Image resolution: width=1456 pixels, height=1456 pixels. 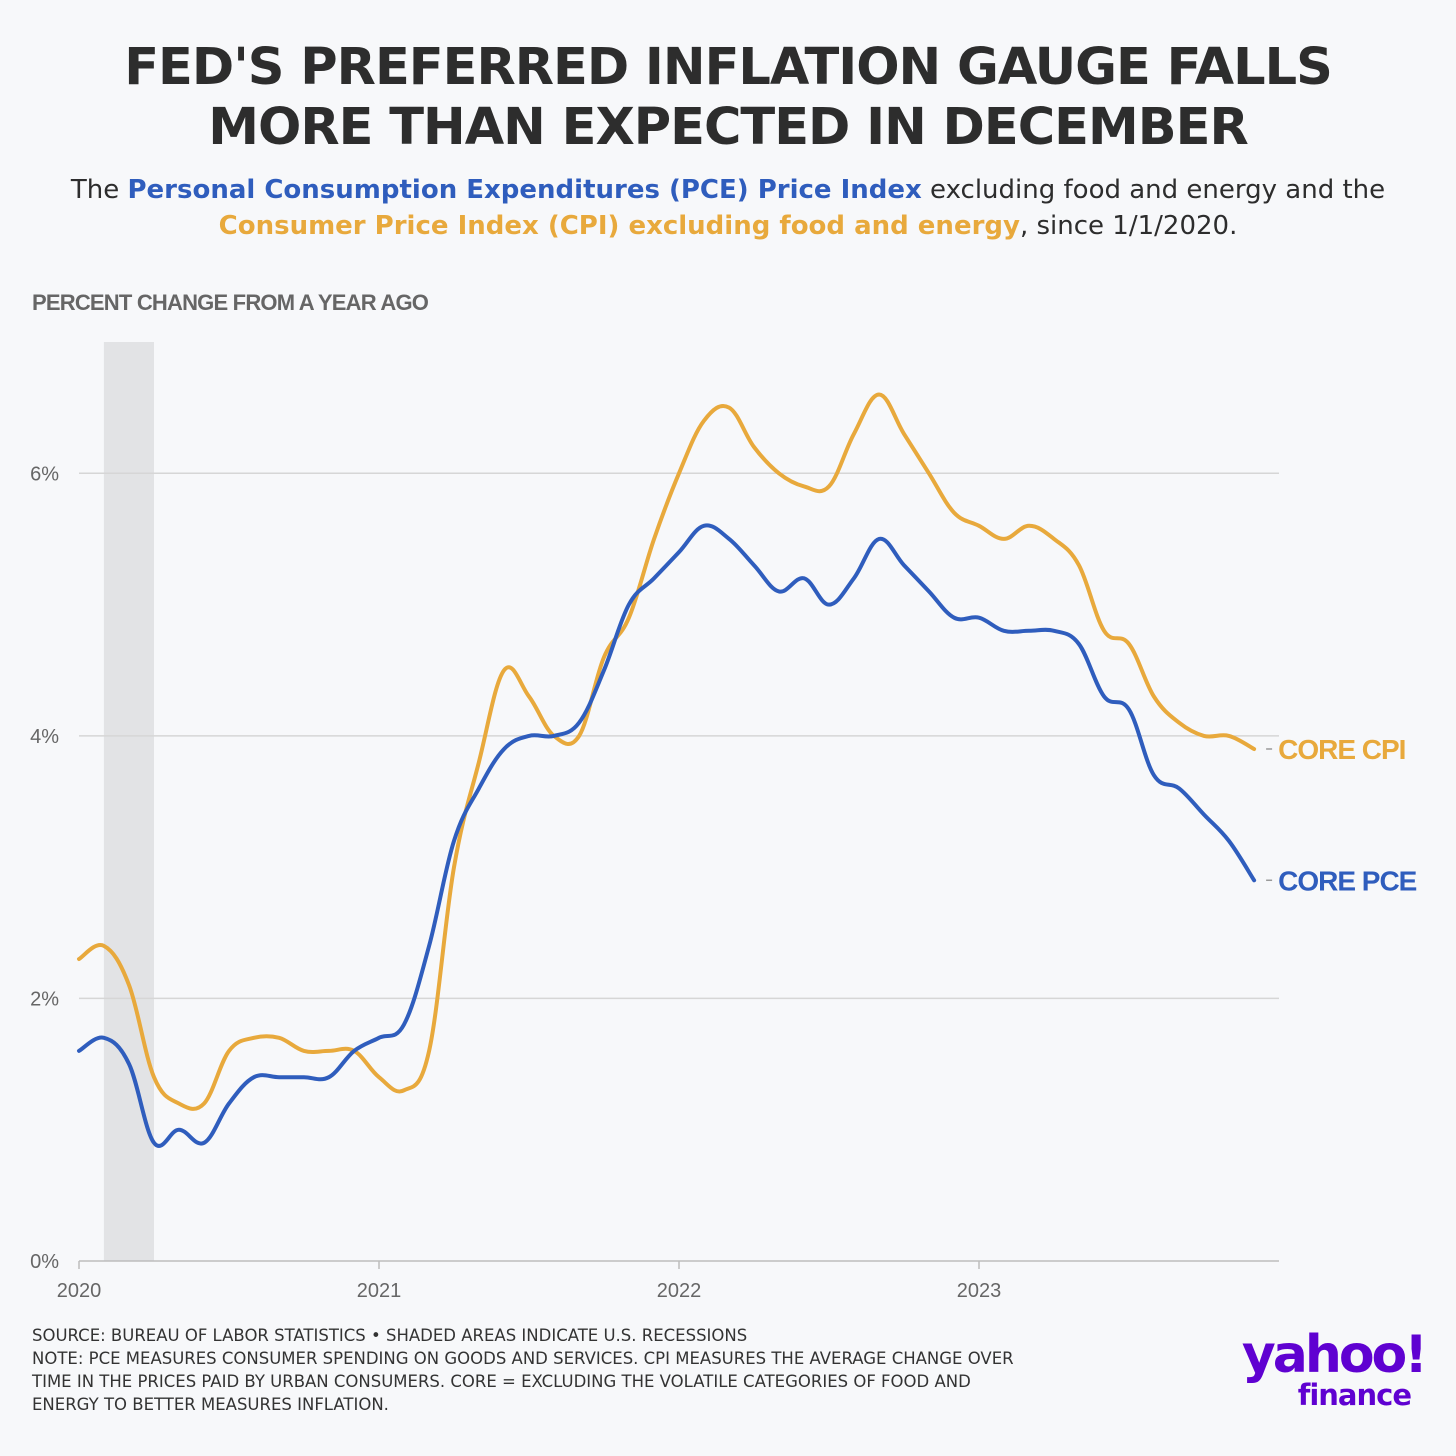 I want to click on title-line-2: MORE THAN EXPECTED IN DECEMBER, so click(x=728, y=127).